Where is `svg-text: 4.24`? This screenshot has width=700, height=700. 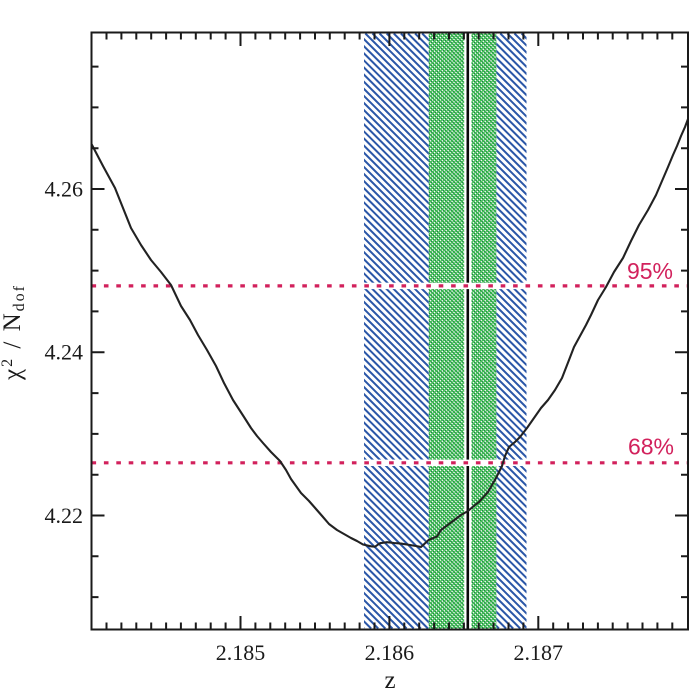 svg-text: 4.24 is located at coordinates (64, 352).